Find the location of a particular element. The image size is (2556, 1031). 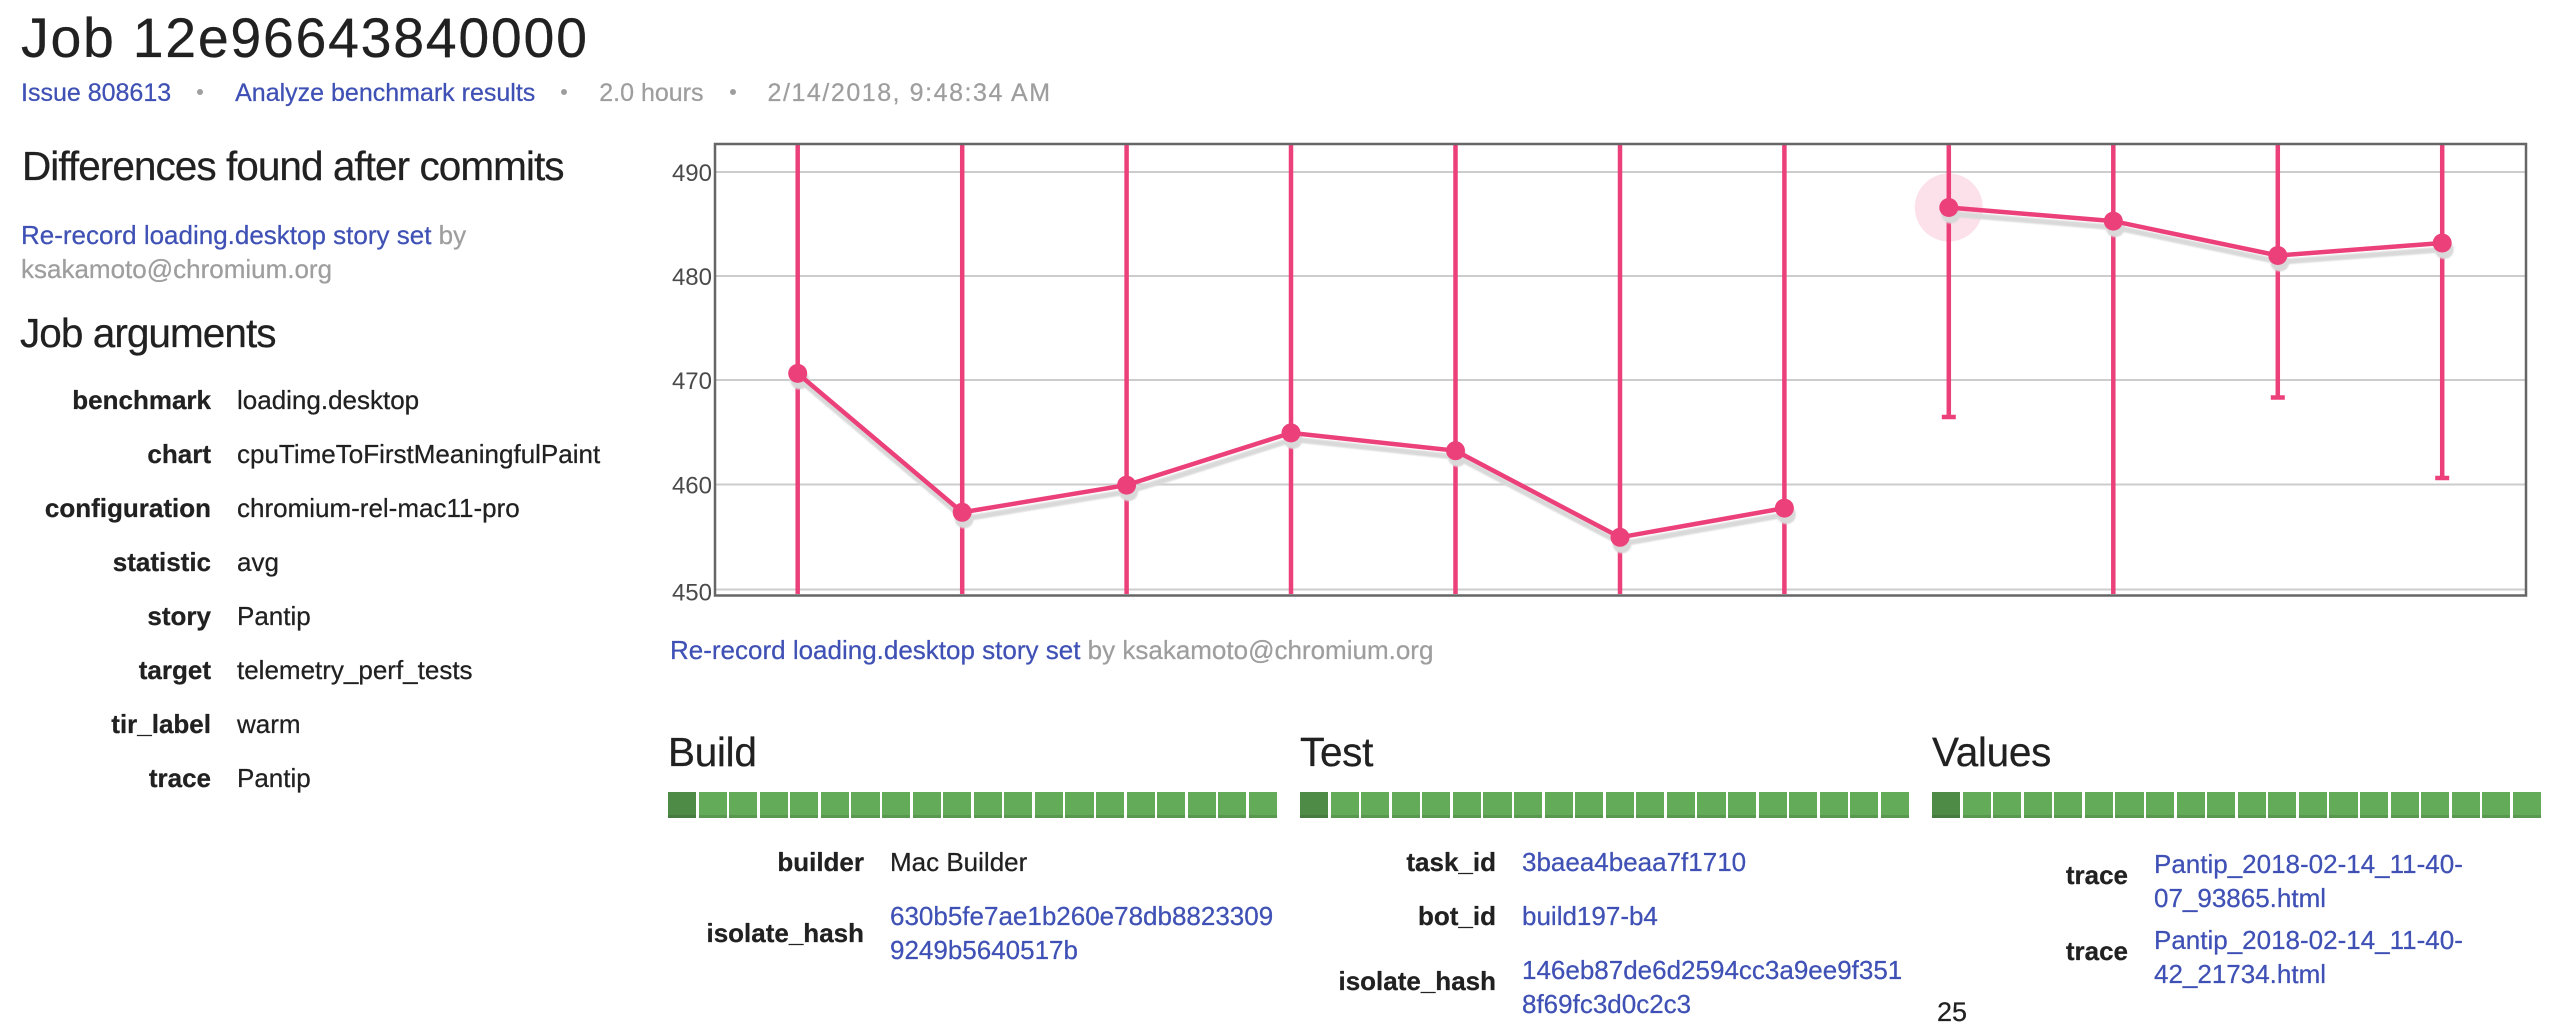

svg-text: 480 is located at coordinates (692, 277).